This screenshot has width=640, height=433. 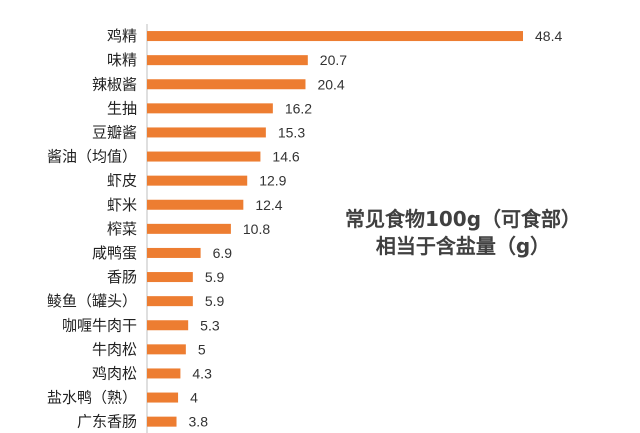 I want to click on value-label: 4, so click(x=194, y=398).